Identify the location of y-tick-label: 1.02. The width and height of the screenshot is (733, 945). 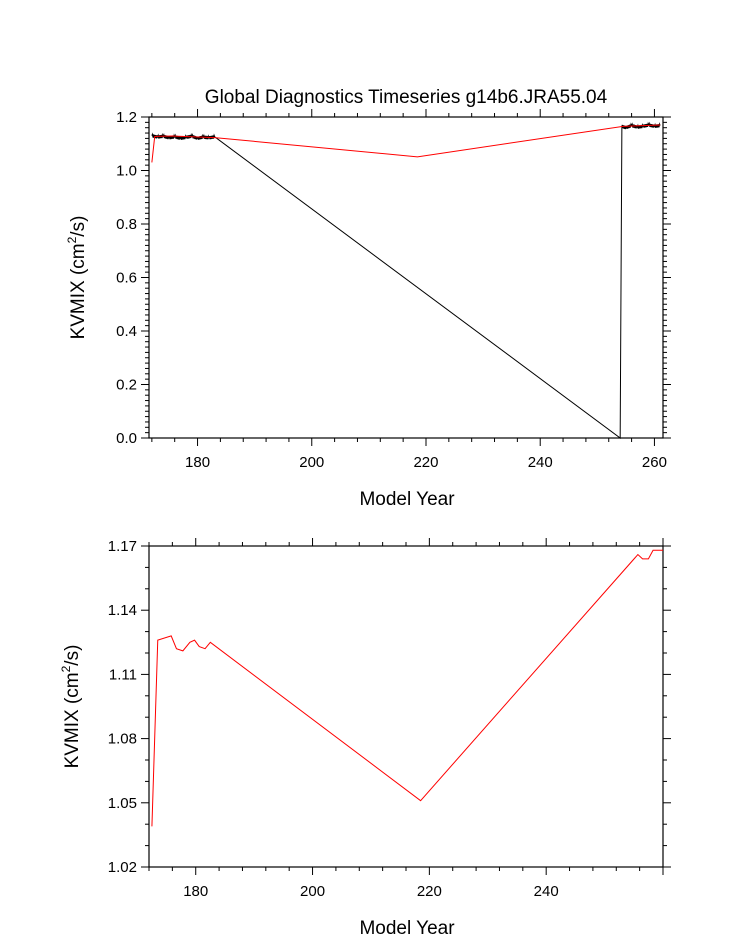
(122, 867).